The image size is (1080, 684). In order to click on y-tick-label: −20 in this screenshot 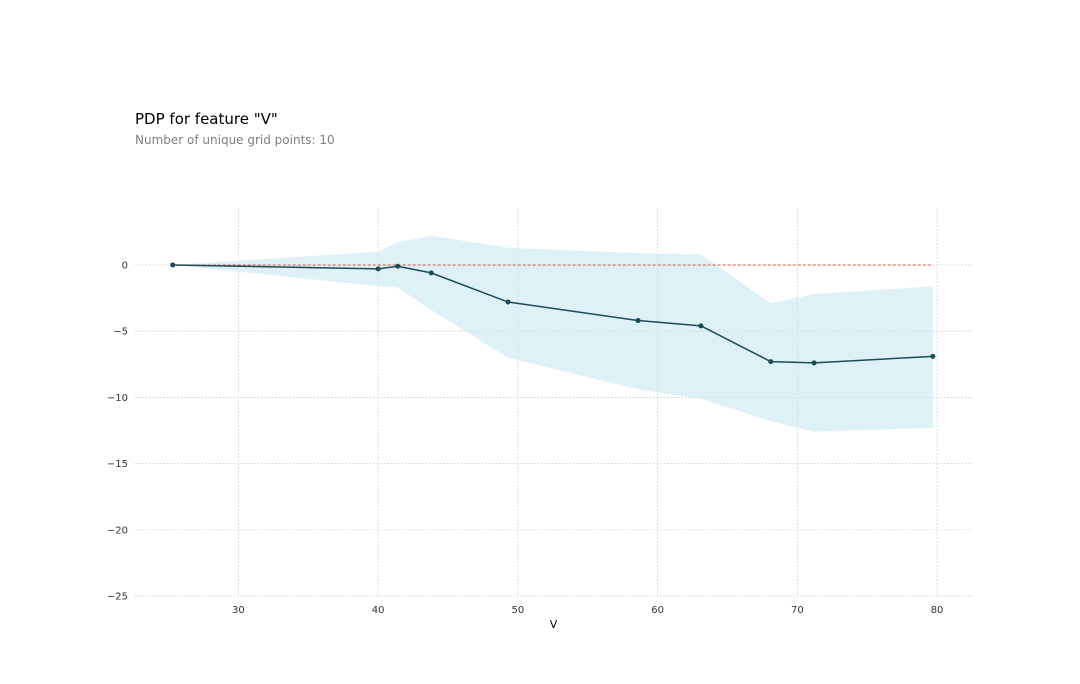, I will do `click(117, 530)`.